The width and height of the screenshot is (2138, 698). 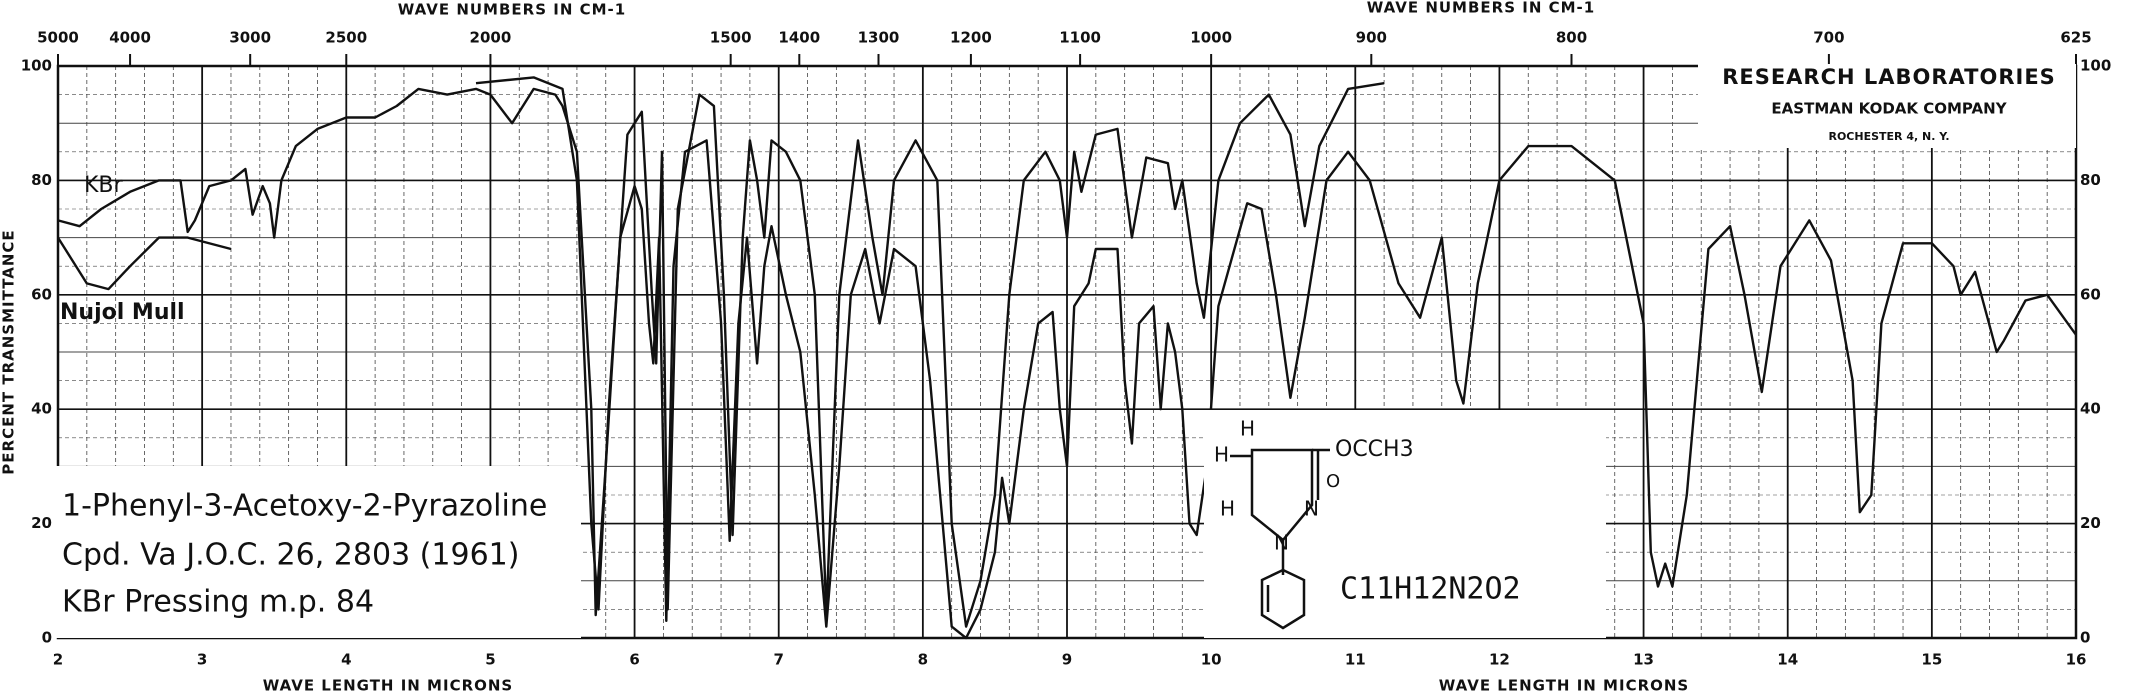 What do you see at coordinates (1211, 38) in the screenshot?
I see `top-tick-label: 1000` at bounding box center [1211, 38].